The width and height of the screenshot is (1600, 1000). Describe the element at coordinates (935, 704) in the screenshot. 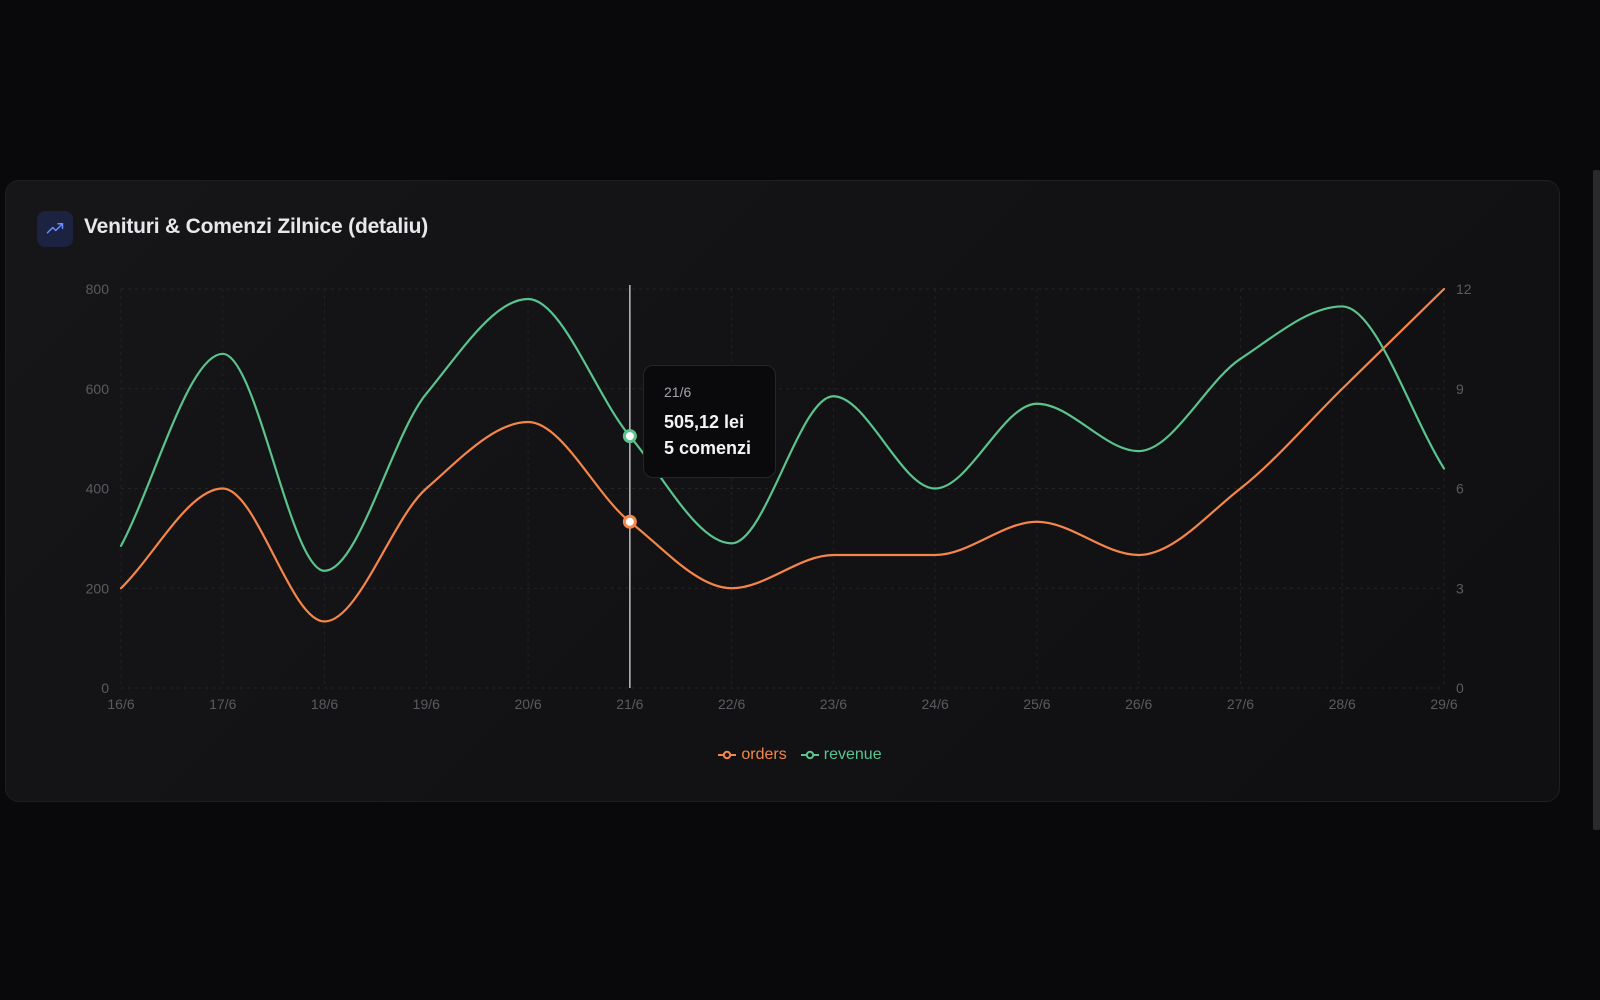

I see `x-tick-8: 24/6` at that location.